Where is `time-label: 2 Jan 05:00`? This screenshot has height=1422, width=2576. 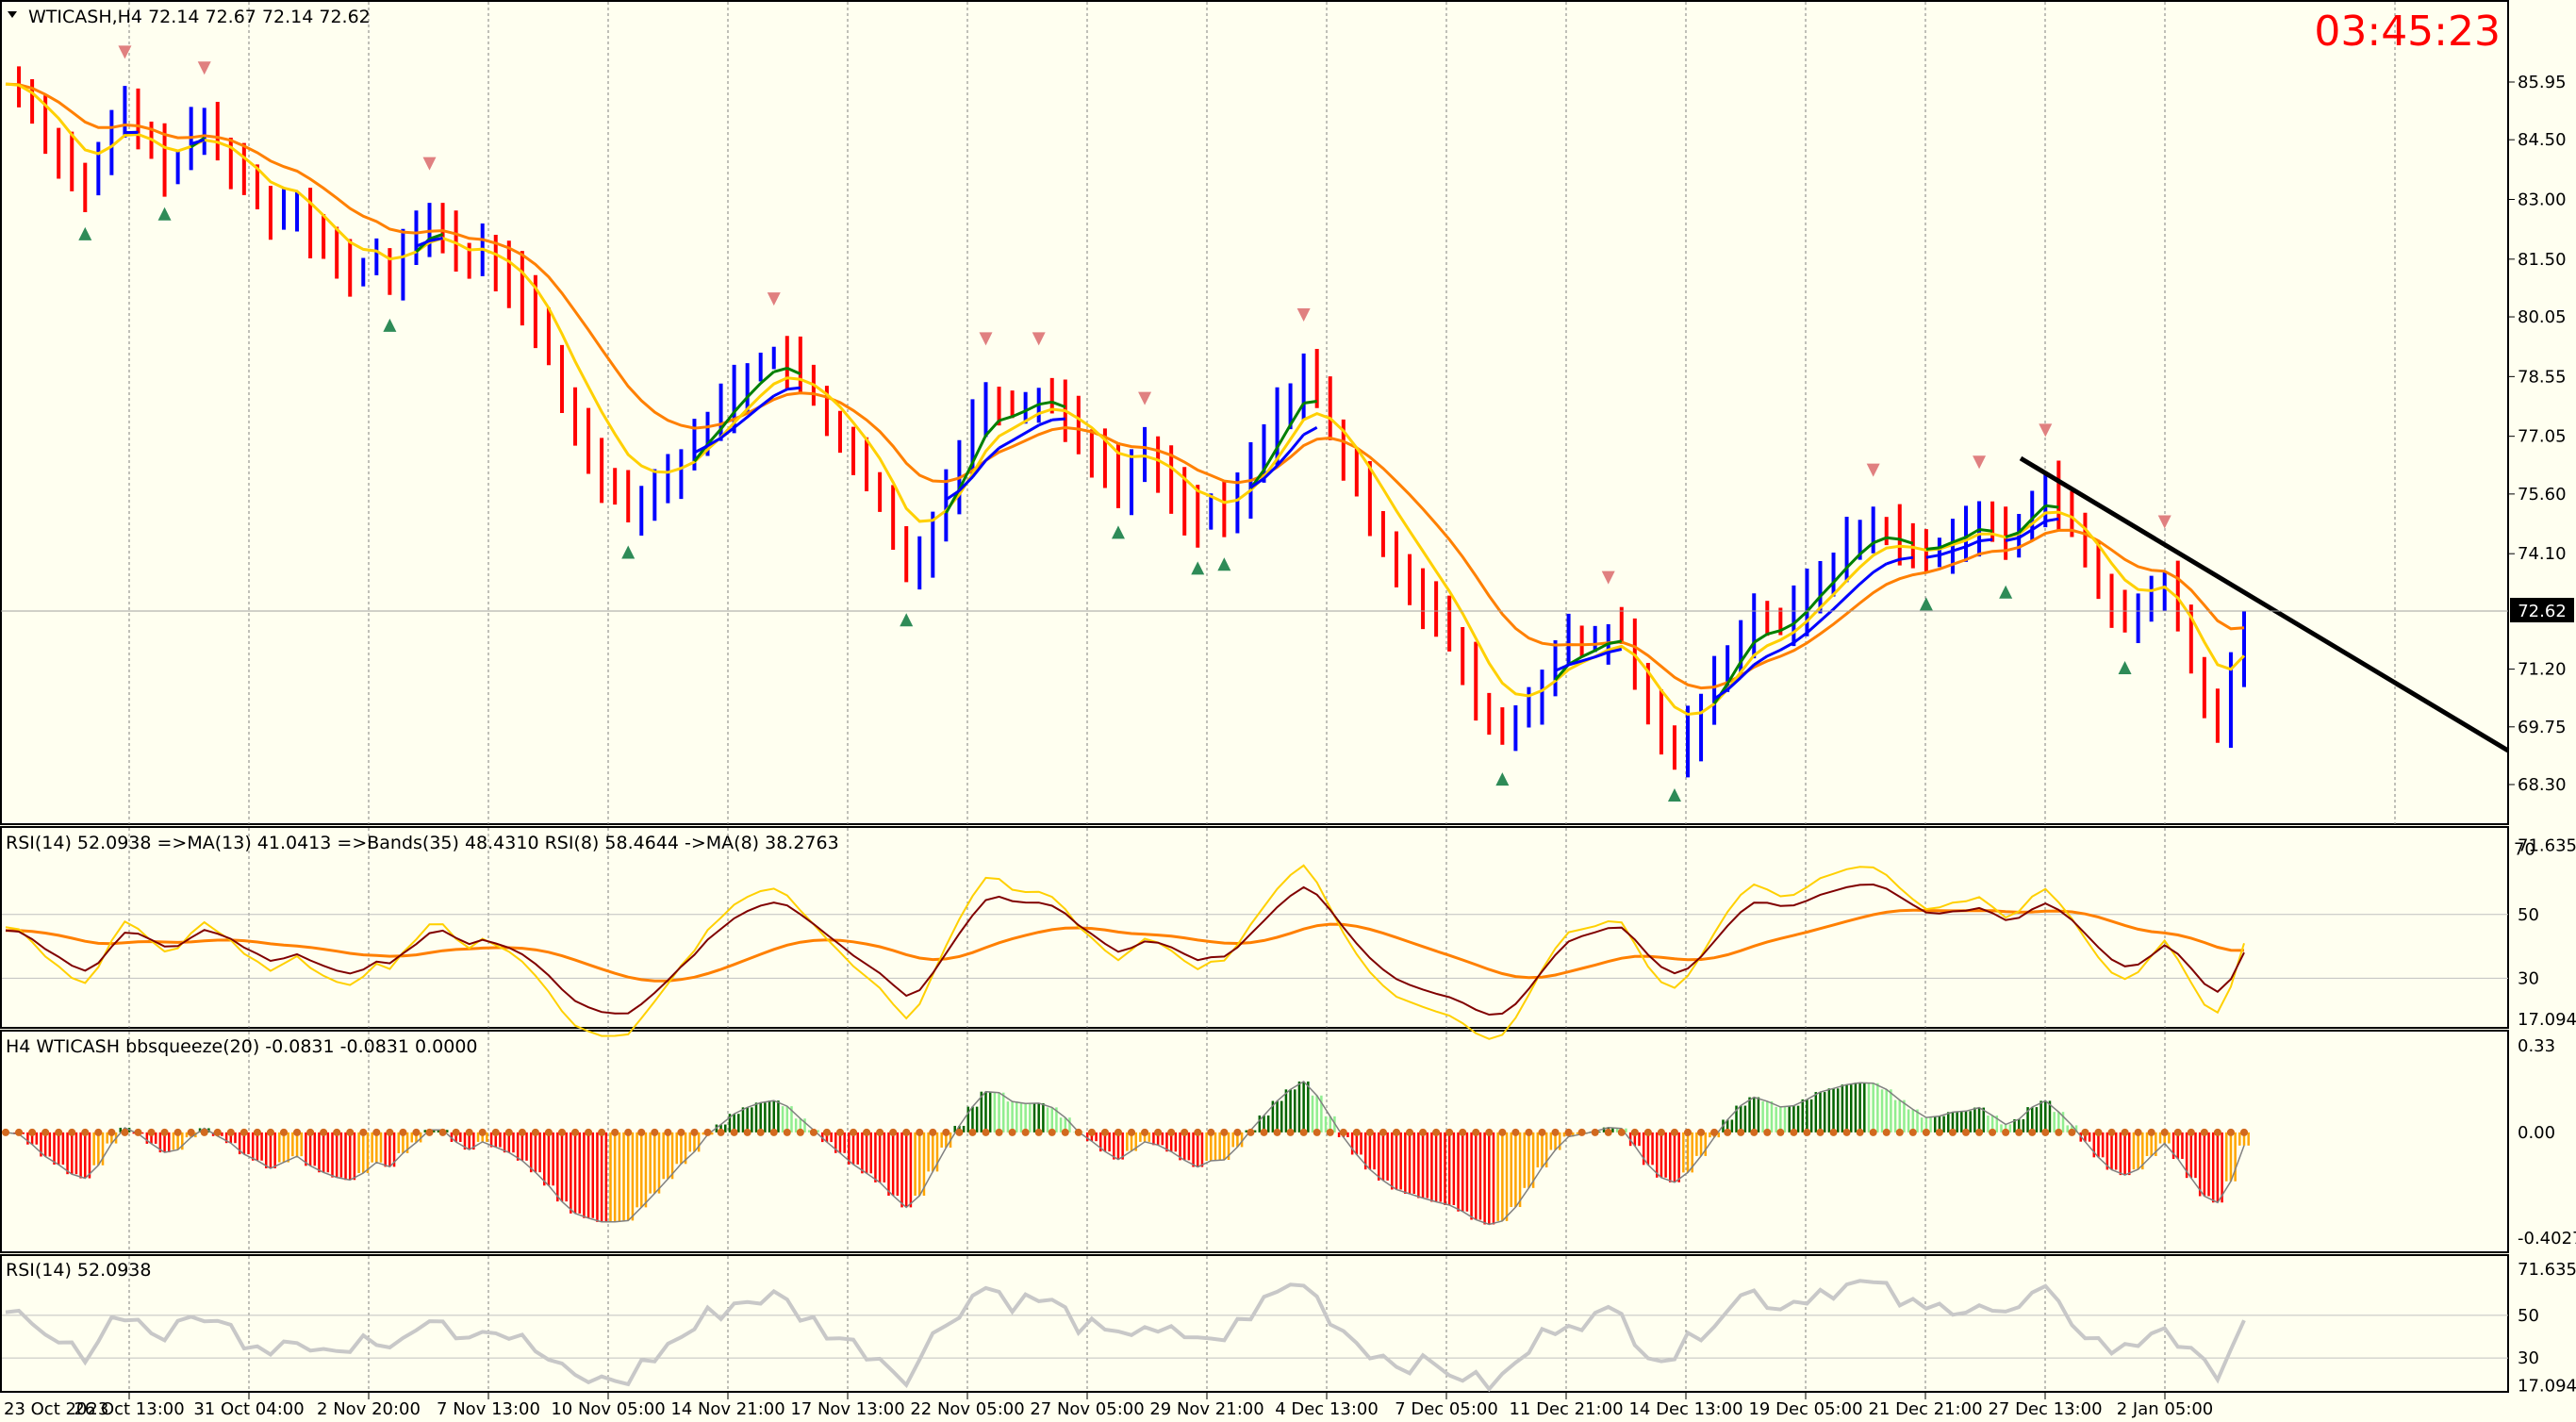
time-label: 2 Jan 05:00 is located at coordinates (2165, 1409).